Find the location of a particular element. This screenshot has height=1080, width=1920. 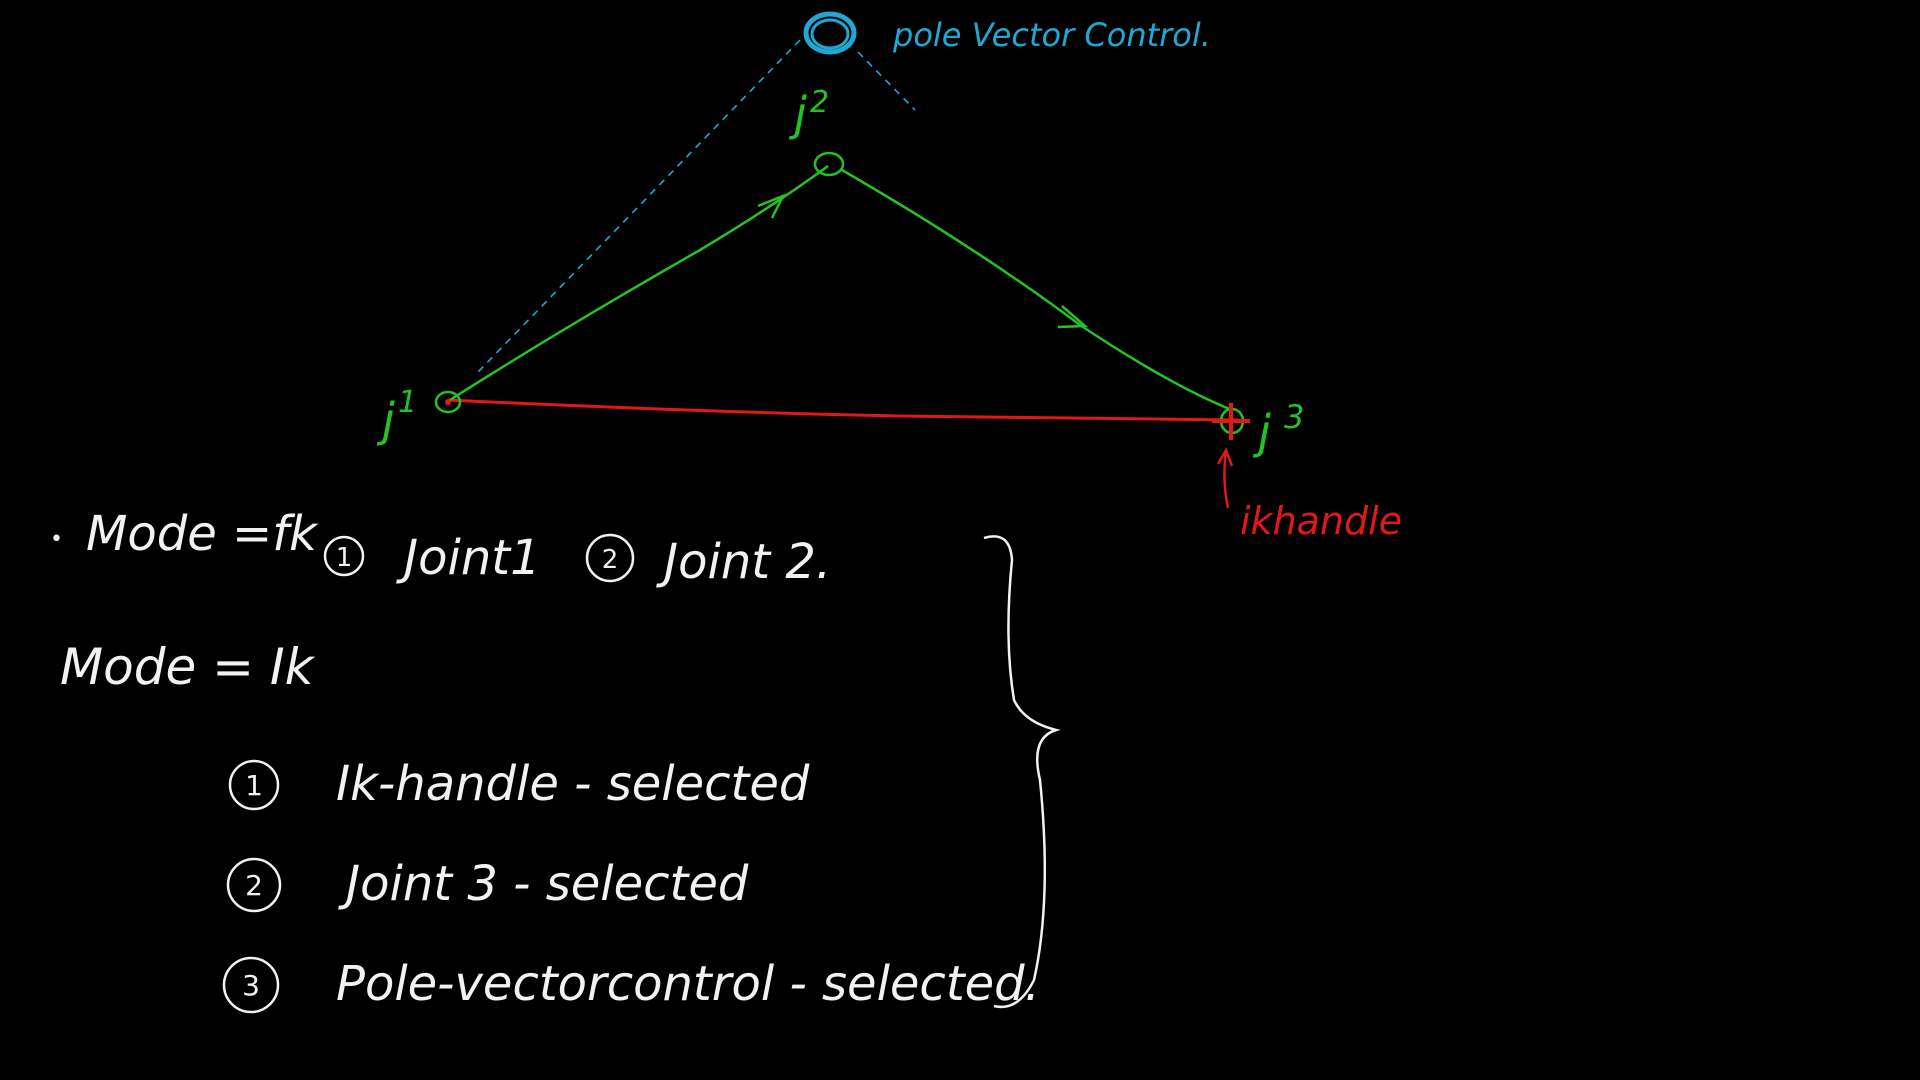

joint-j1-letter: j is located at coordinates (385, 420).